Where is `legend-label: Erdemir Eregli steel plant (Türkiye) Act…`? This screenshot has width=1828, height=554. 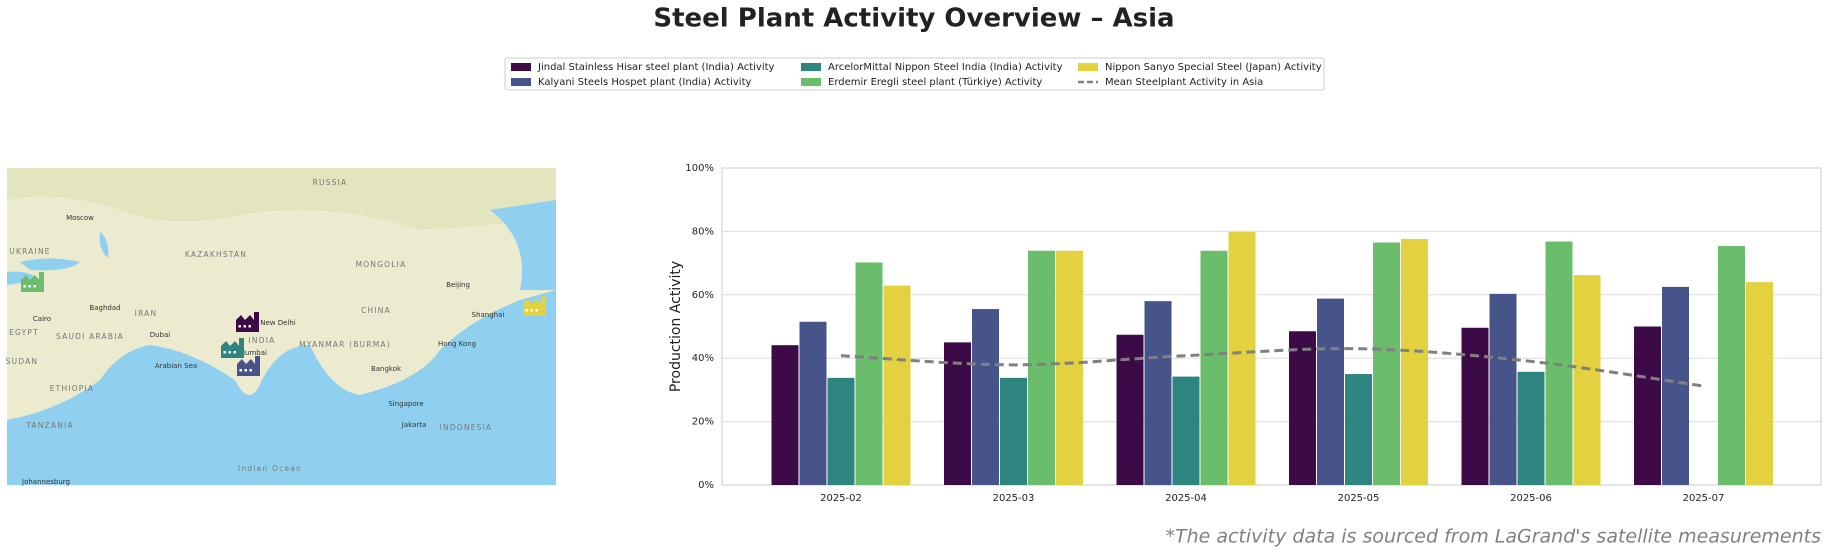
legend-label: Erdemir Eregli steel plant (Türkiye) Act… is located at coordinates (935, 82).